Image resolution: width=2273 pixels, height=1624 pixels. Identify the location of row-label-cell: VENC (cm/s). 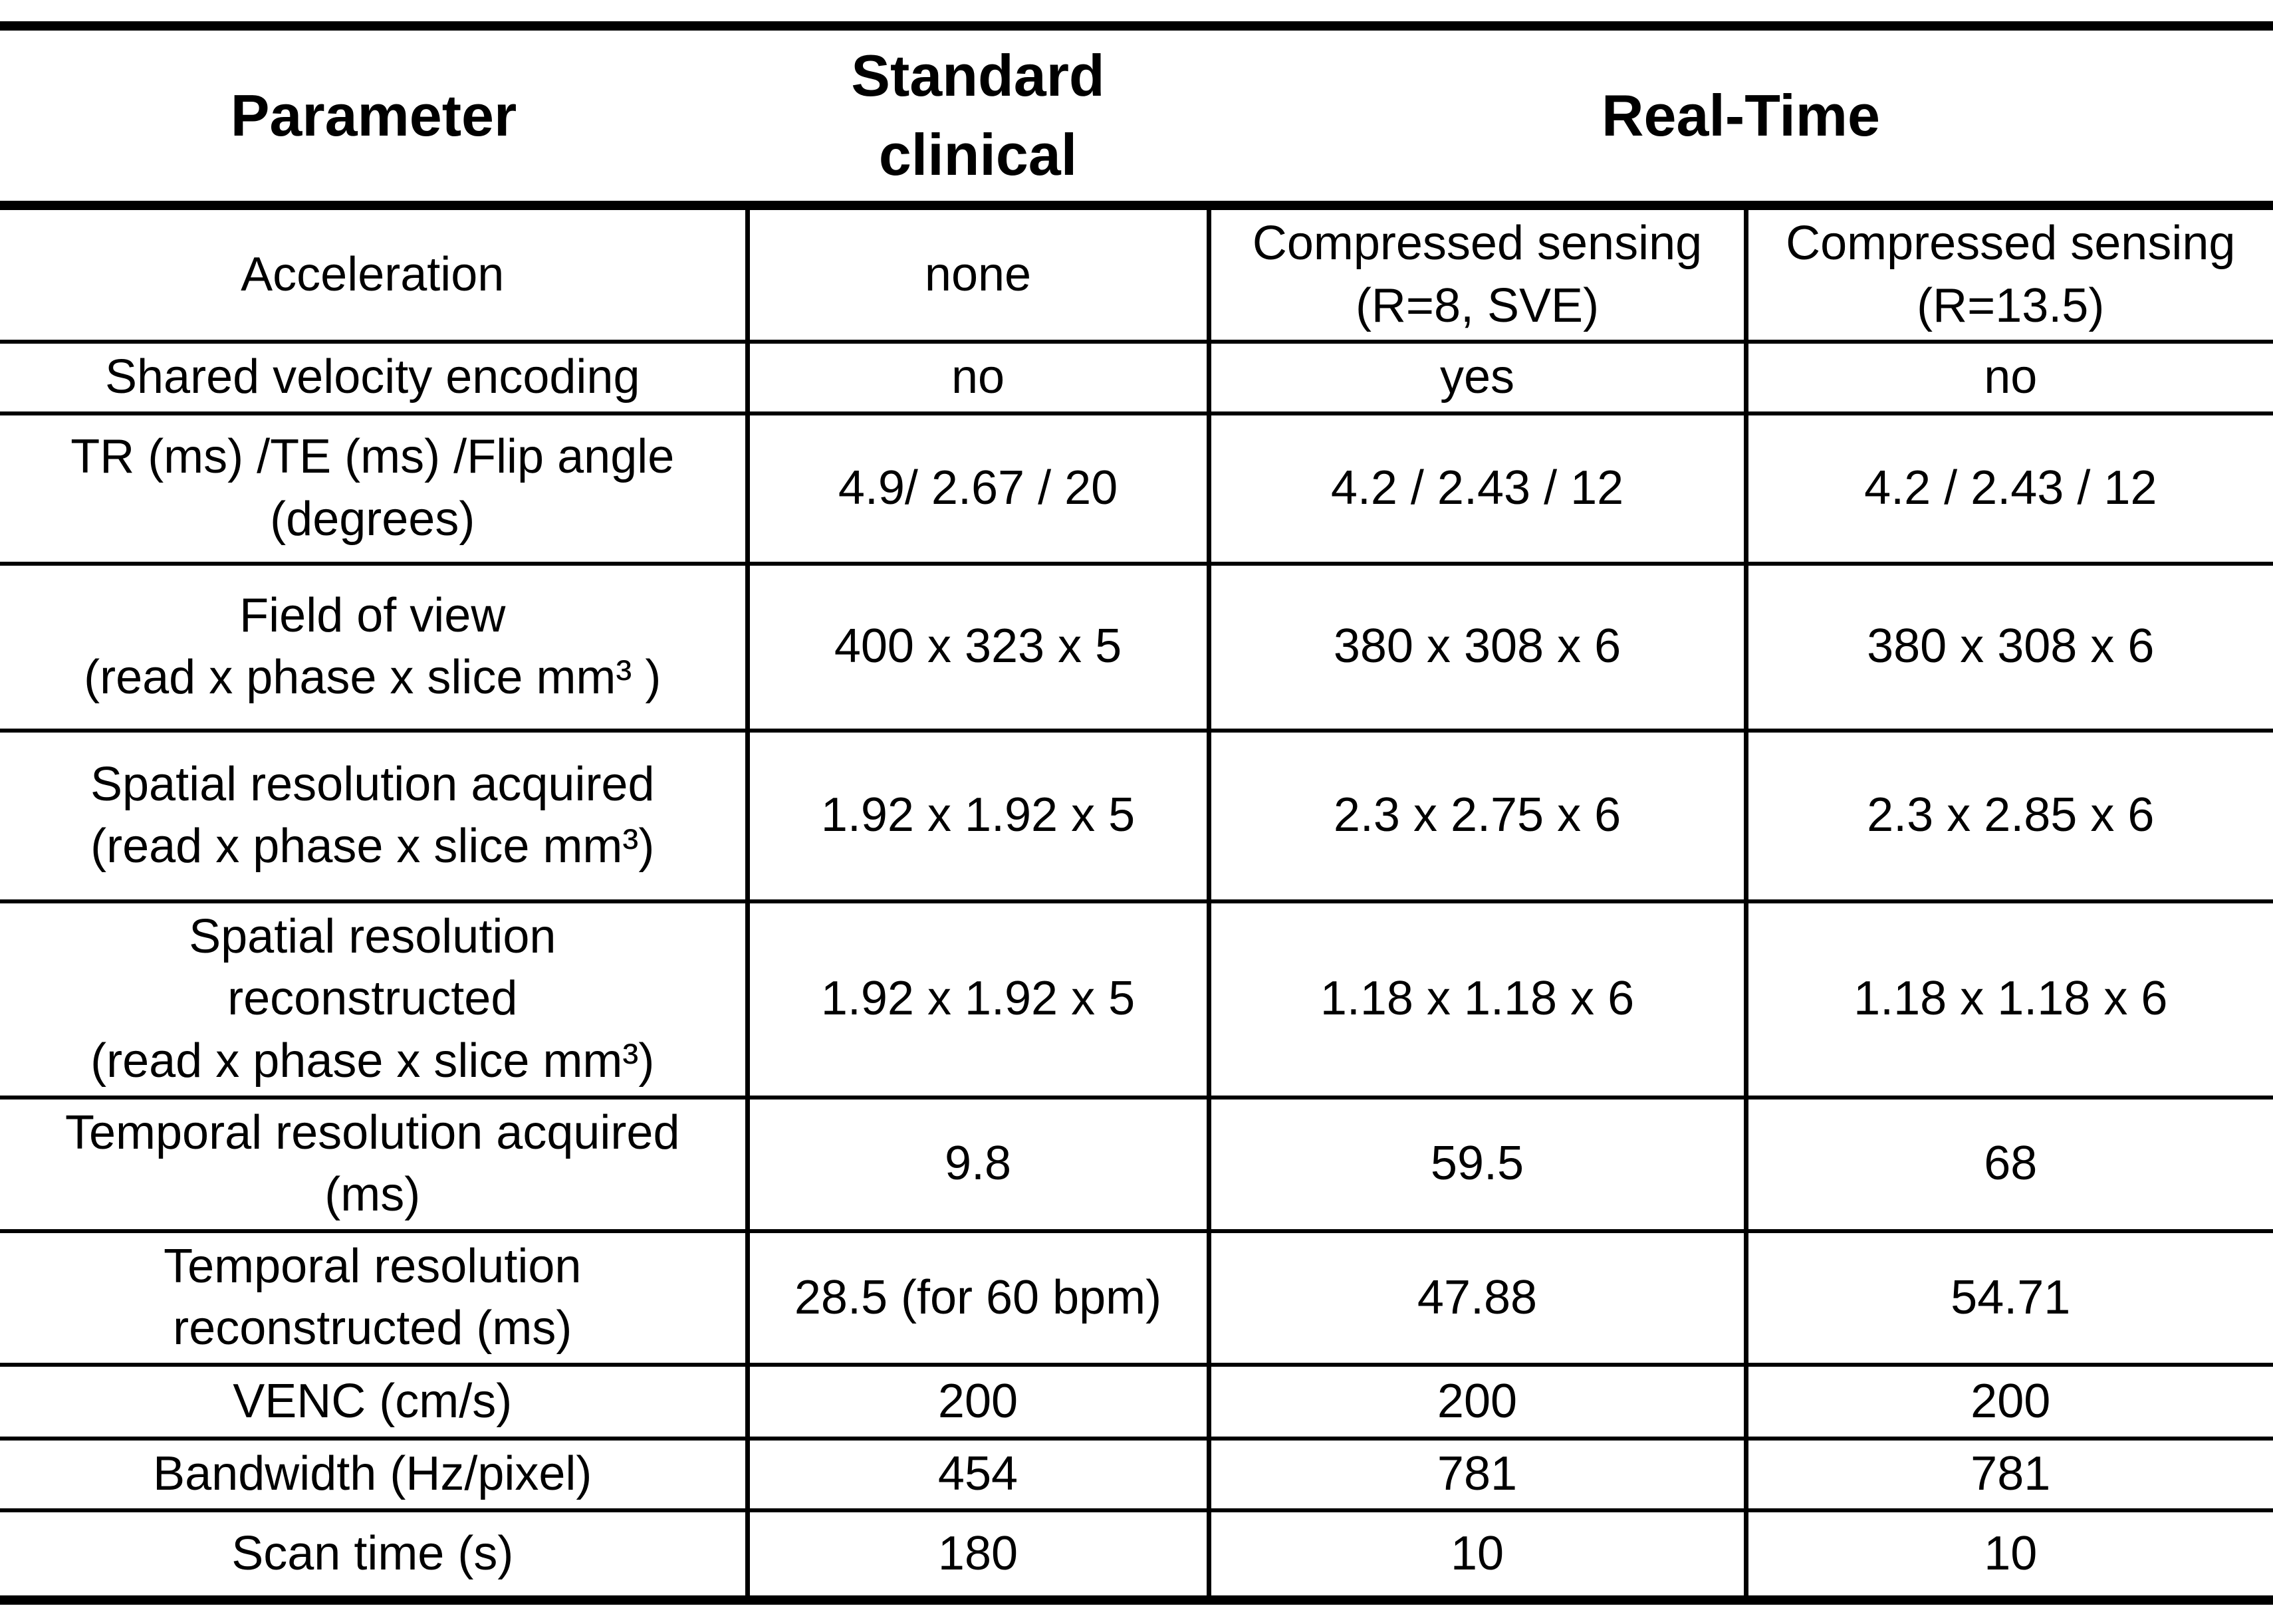
(373, 1402).